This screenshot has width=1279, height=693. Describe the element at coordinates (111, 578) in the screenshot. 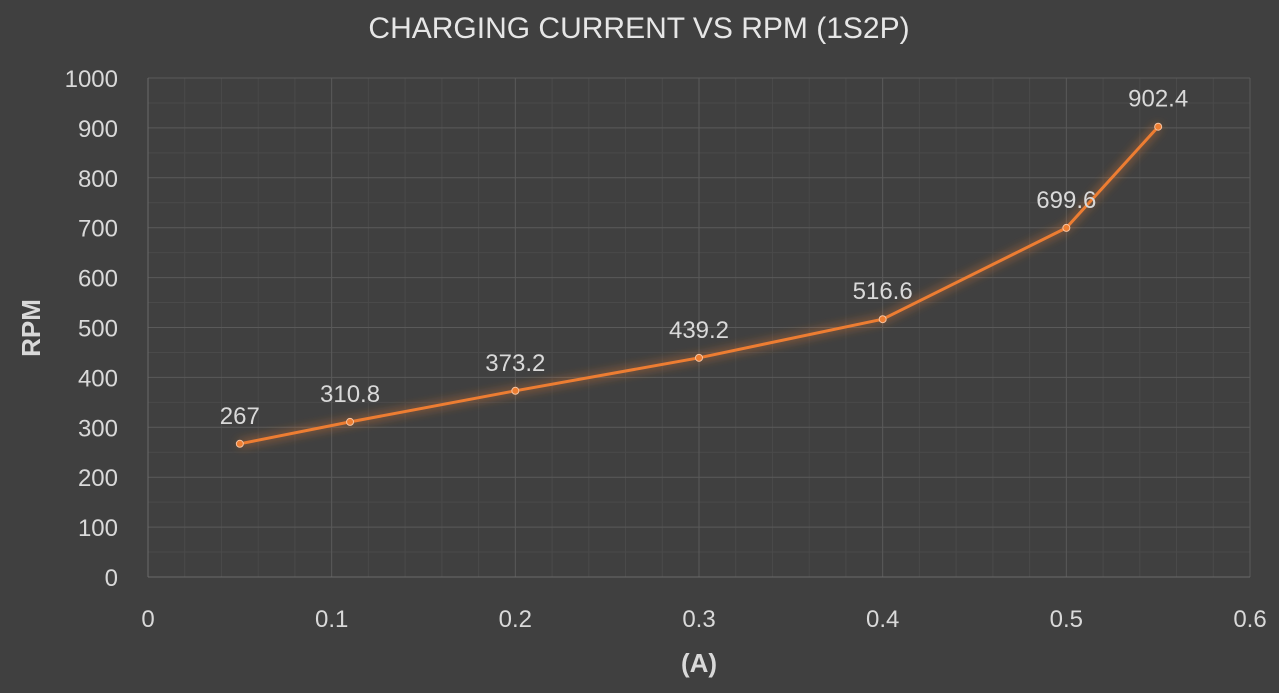

I see `y-tick-label: 0` at that location.